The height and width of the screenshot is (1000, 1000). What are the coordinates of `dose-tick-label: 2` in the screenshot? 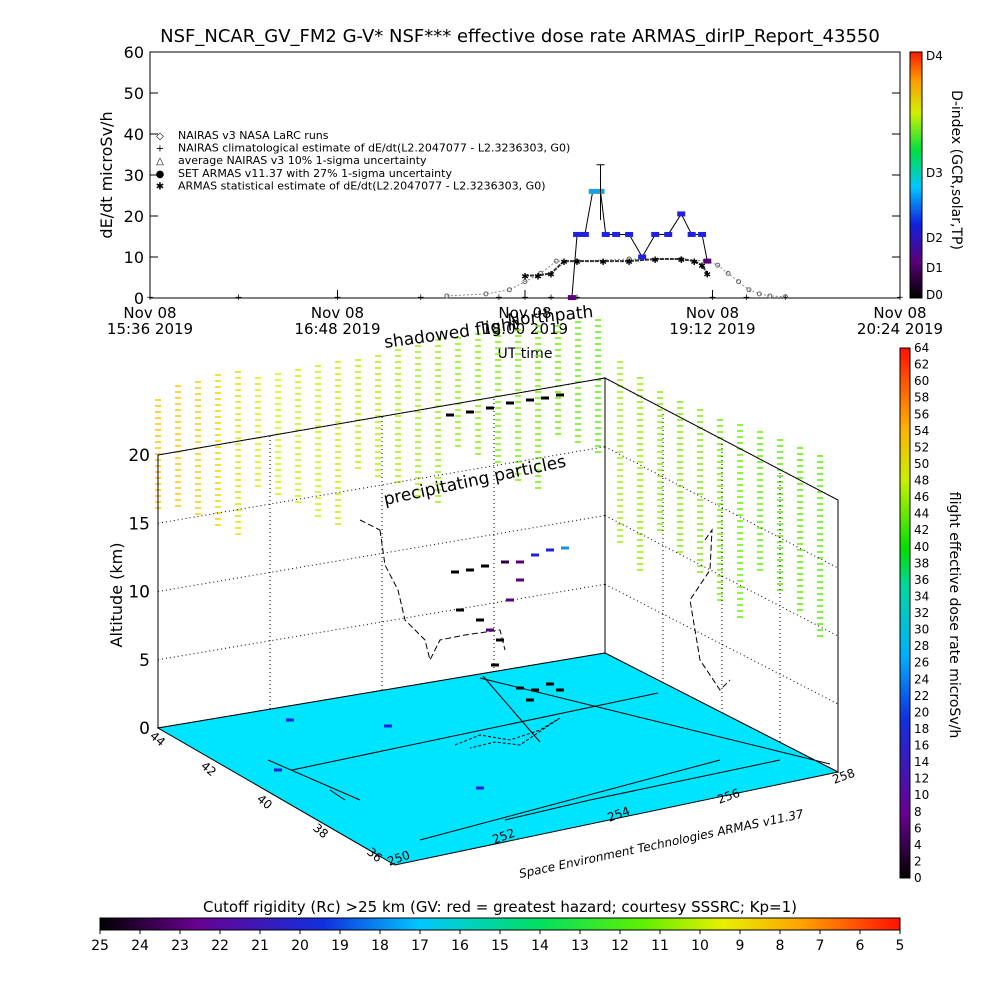 It's located at (918, 861).